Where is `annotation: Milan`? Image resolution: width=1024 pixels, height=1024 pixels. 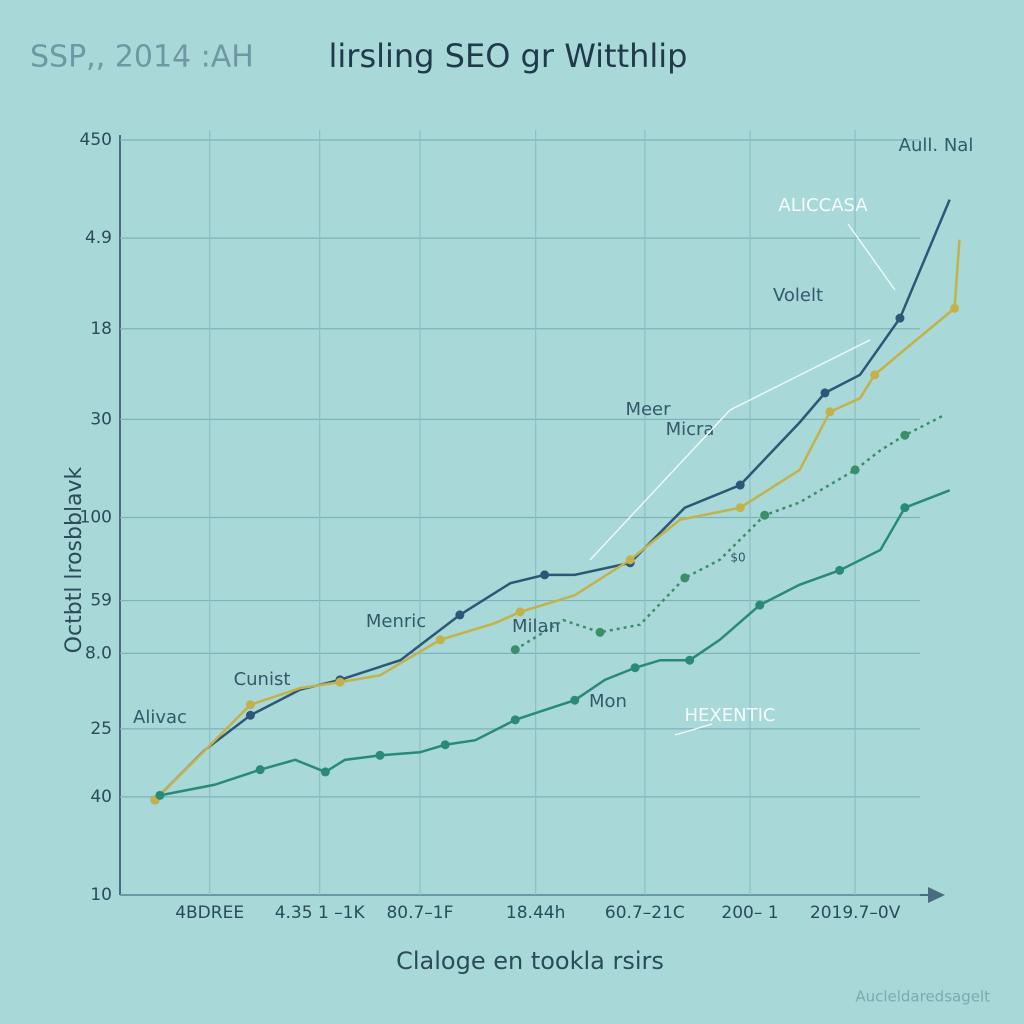
annotation: Milan is located at coordinates (536, 626).